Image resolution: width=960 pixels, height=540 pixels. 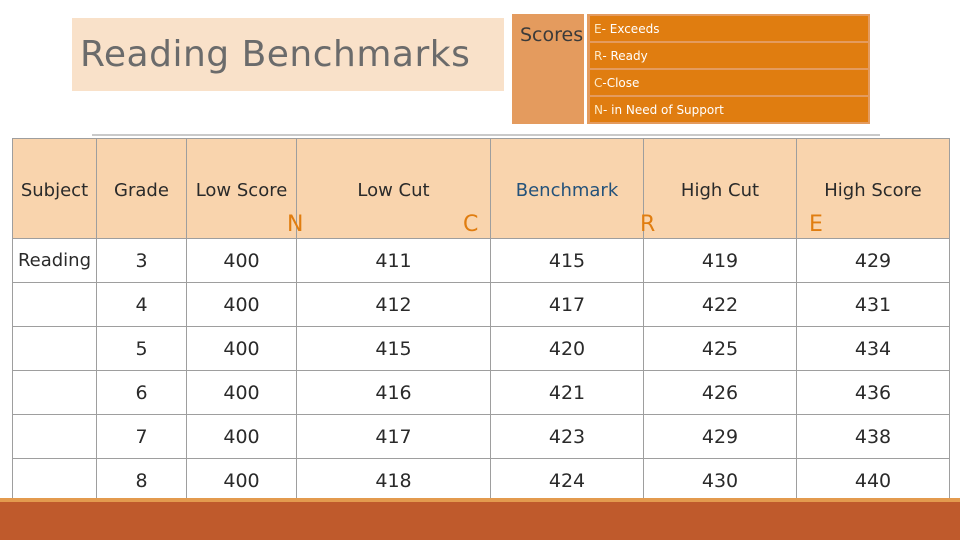 I want to click on cell-high-score: 434, so click(x=873, y=348).